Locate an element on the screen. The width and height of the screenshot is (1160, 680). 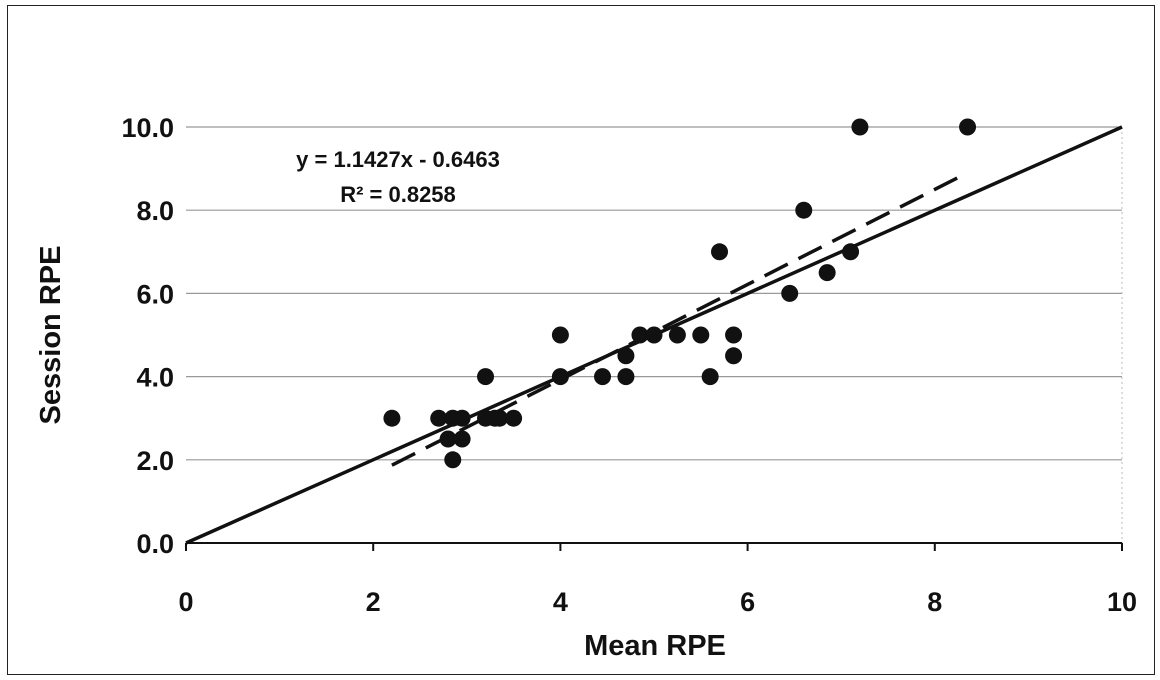
y-axis-title: Session RPE is located at coordinates (51, 335).